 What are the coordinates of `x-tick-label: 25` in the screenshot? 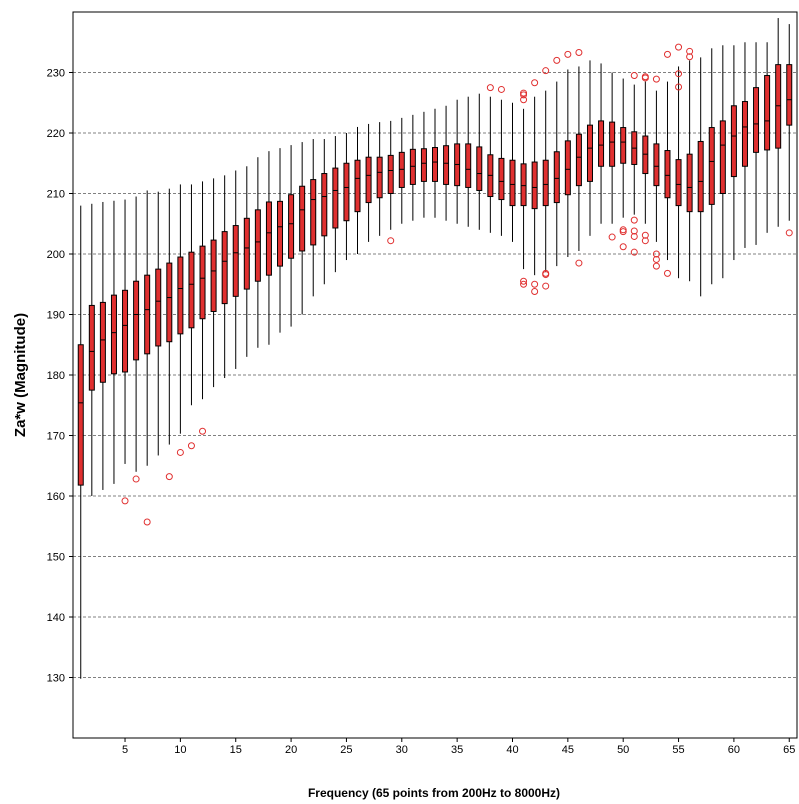 It's located at (346, 750).